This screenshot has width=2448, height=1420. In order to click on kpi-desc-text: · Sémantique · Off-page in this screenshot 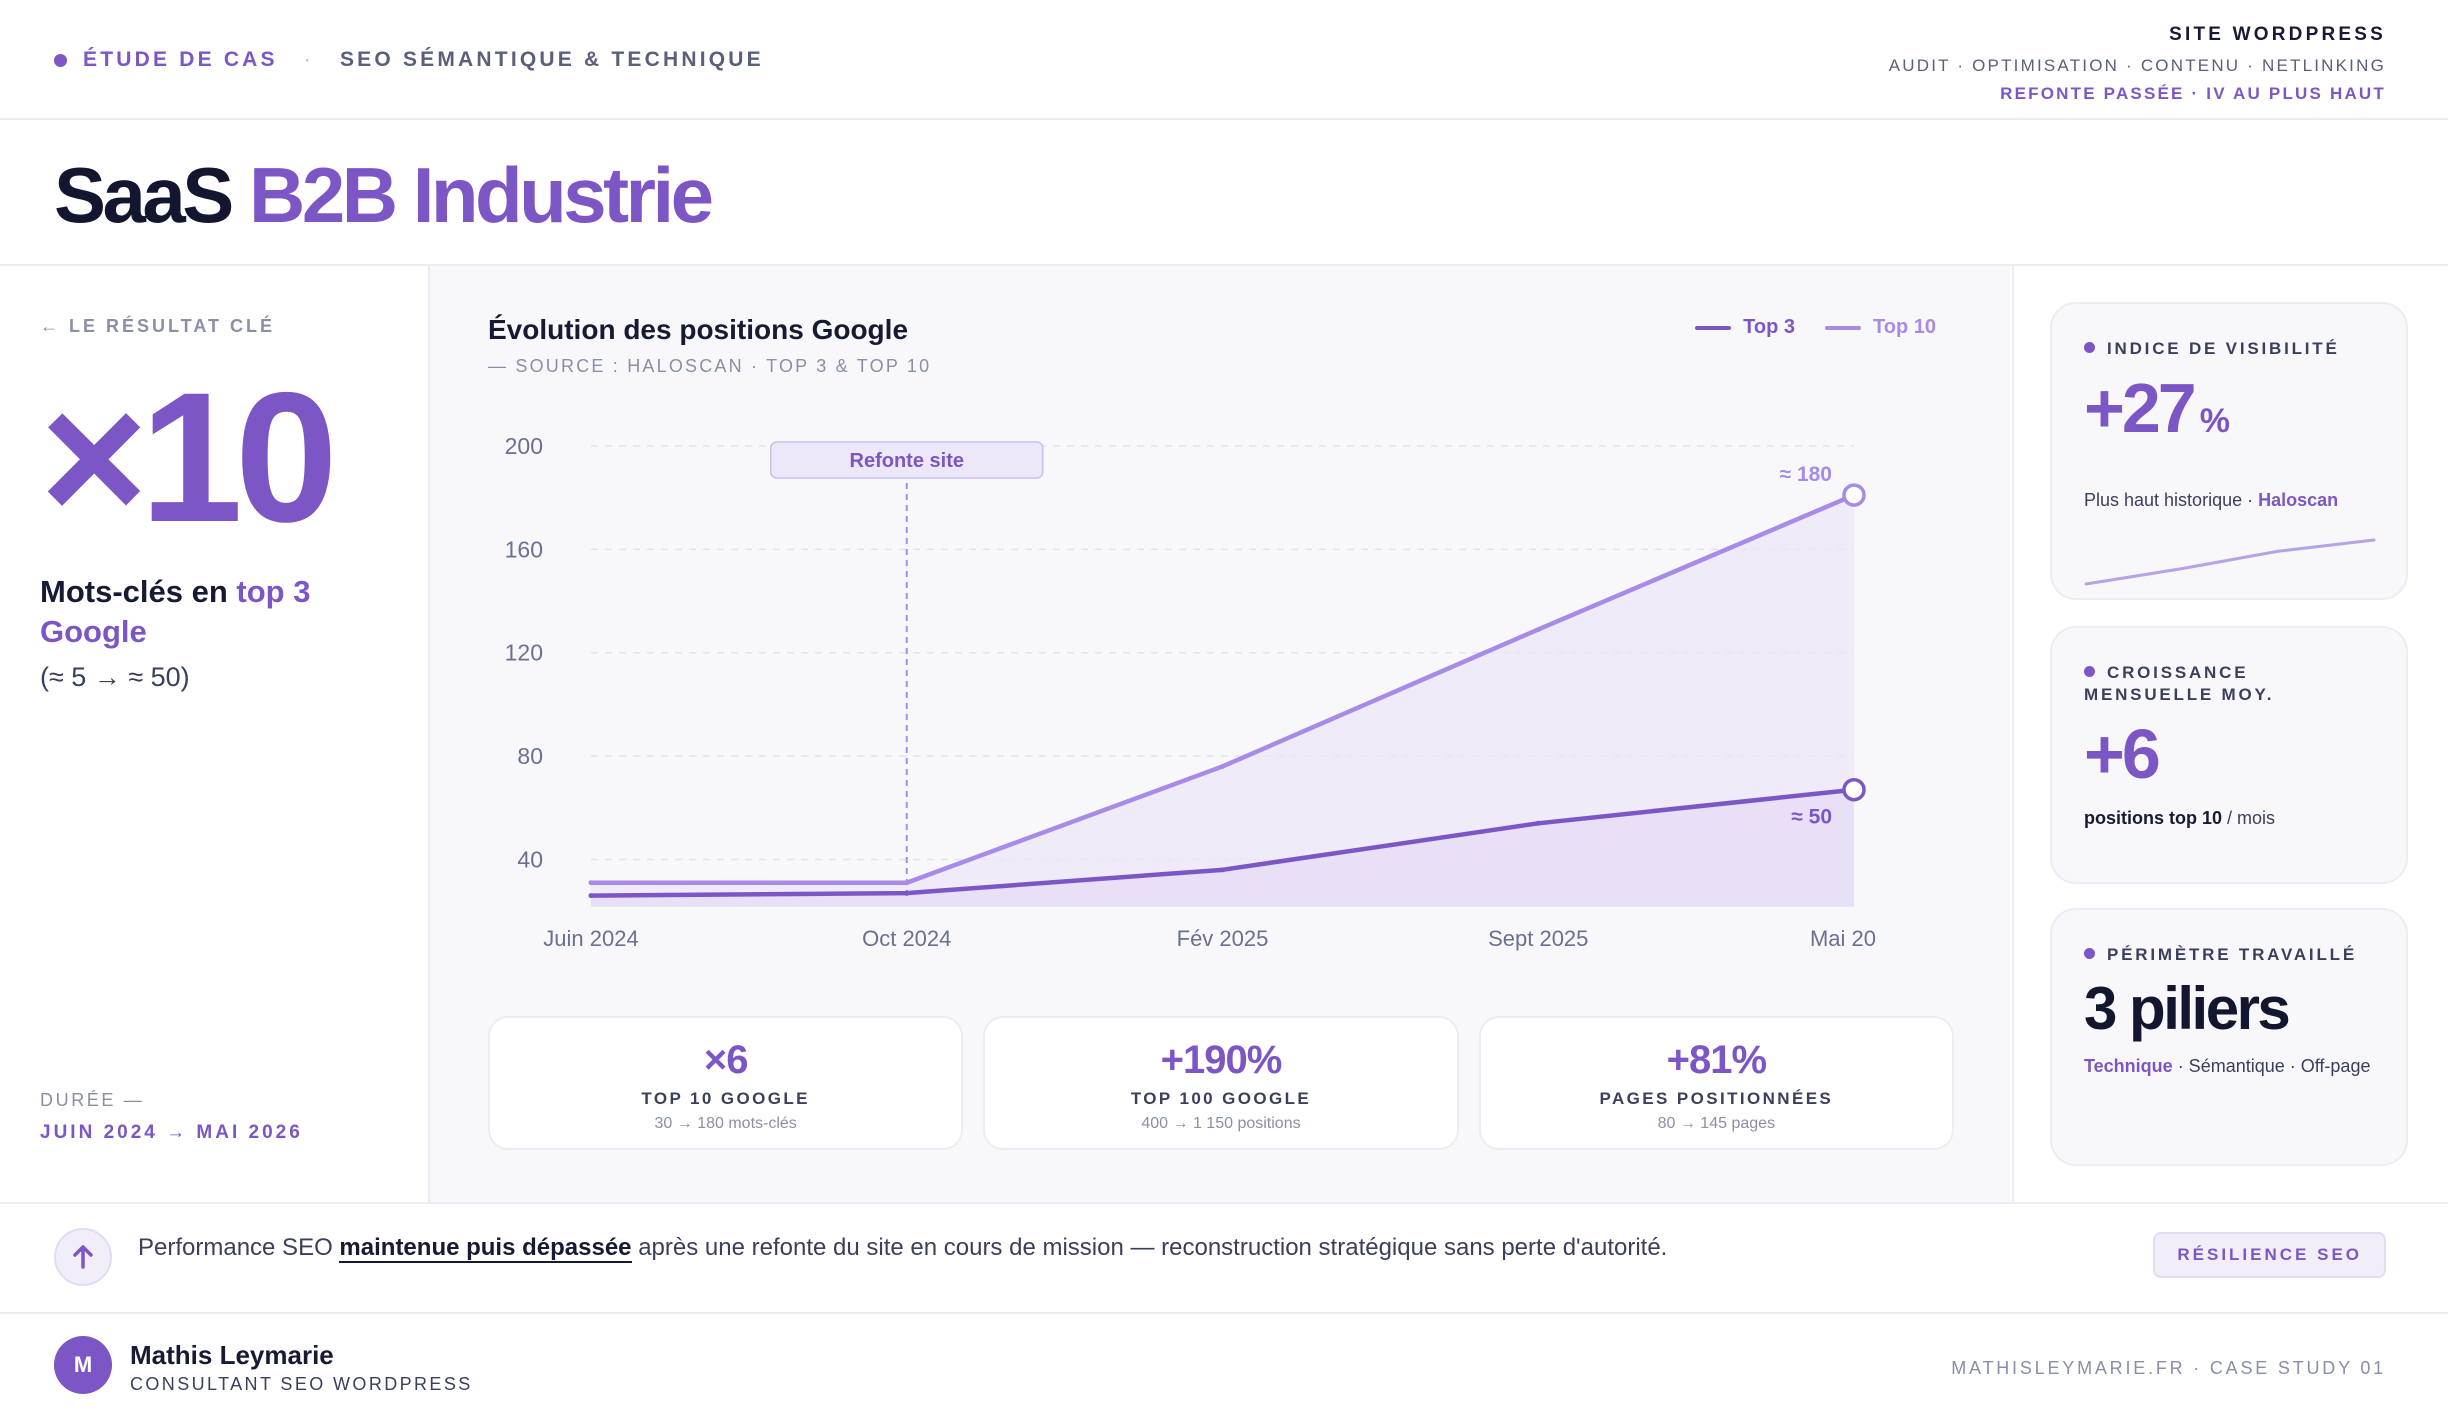, I will do `click(2271, 1066)`.